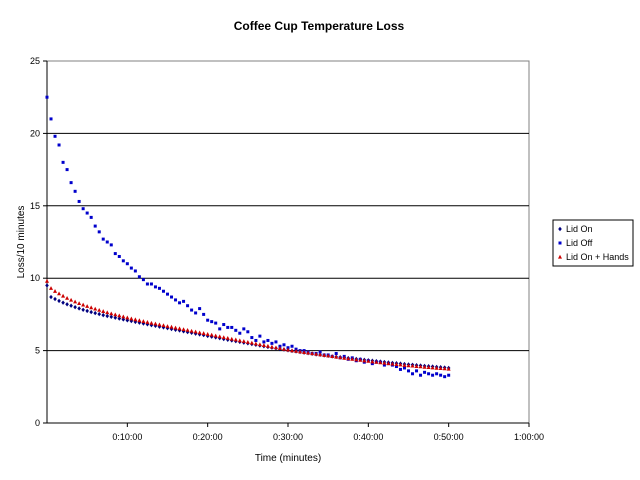 The width and height of the screenshot is (640, 480). Describe the element at coordinates (37, 423) in the screenshot. I see `y-tick-label: 0` at that location.